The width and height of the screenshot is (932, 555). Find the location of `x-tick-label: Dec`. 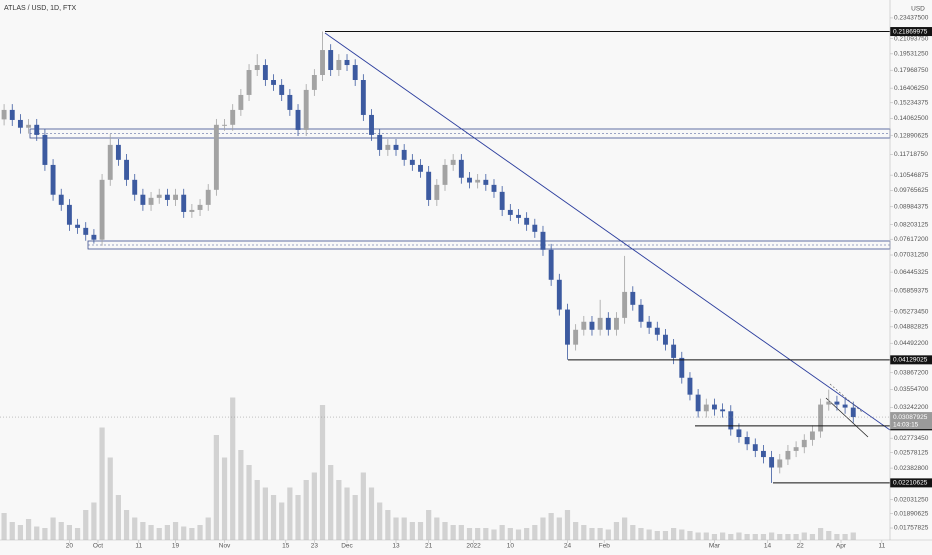

x-tick-label: Dec is located at coordinates (347, 546).